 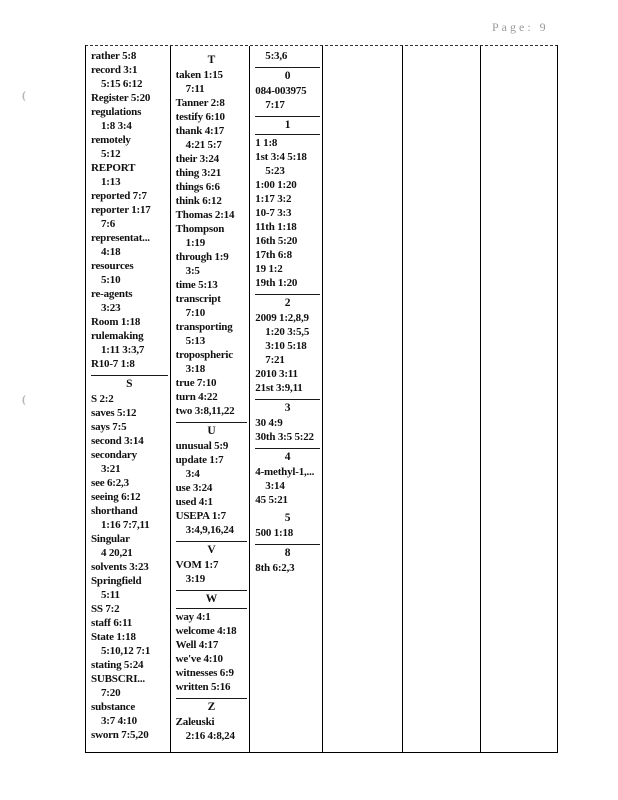 What do you see at coordinates (287, 283) in the screenshot?
I see `index-entry: 19th 1:20` at bounding box center [287, 283].